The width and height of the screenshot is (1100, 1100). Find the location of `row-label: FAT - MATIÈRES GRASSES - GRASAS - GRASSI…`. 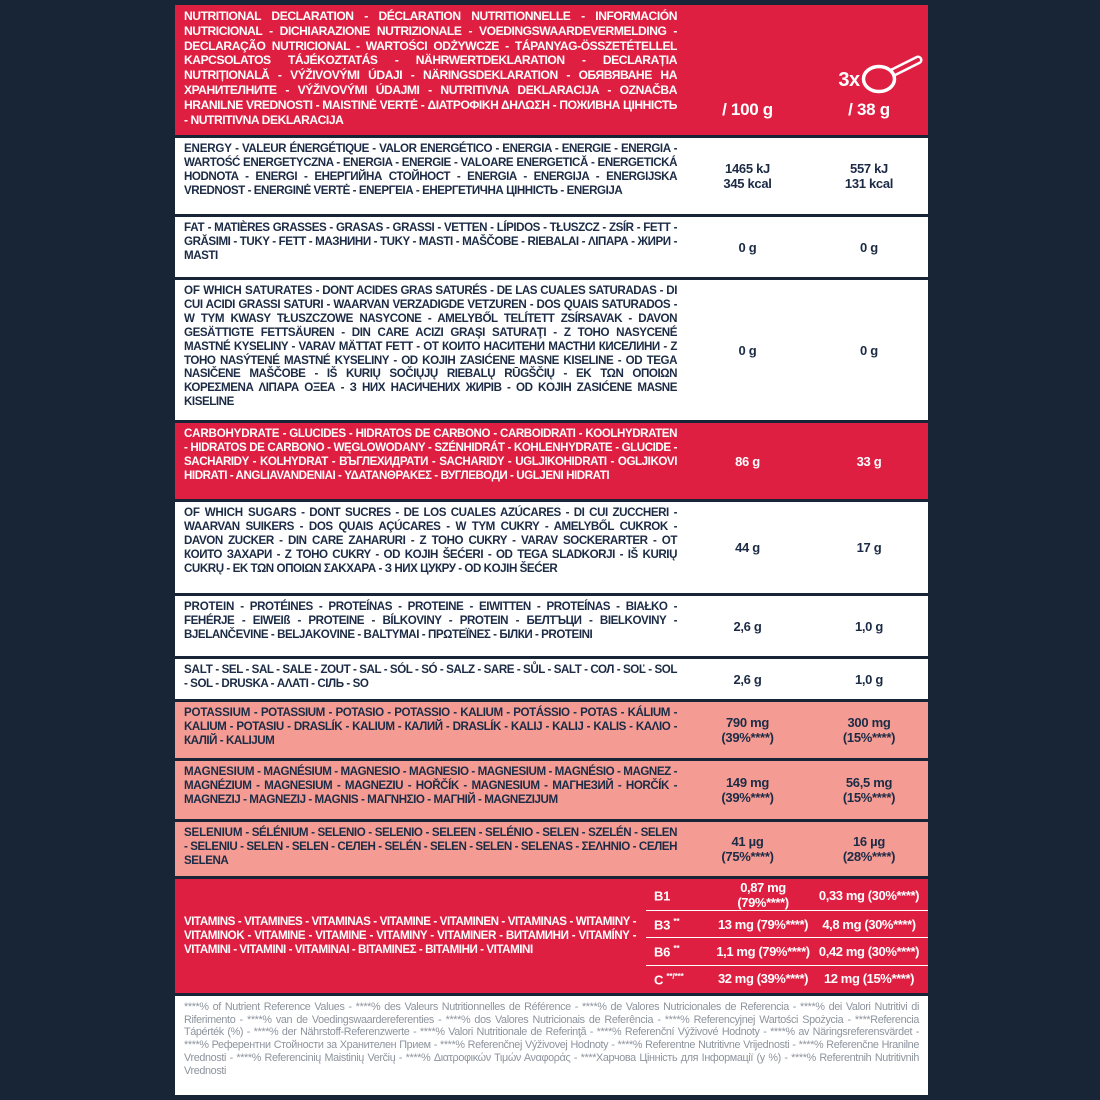

row-label: FAT - MATIÈRES GRASSES - GRASAS - GRASSI… is located at coordinates (430, 247).